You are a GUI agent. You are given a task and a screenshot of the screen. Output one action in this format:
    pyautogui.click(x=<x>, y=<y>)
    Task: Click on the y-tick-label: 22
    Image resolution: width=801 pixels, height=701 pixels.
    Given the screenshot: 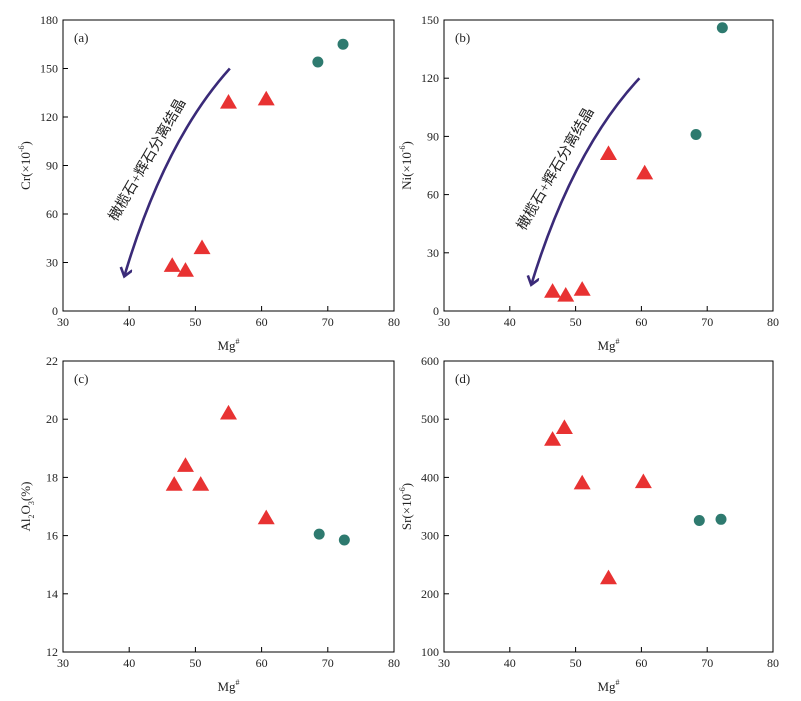 What is the action you would take?
    pyautogui.click(x=52, y=361)
    